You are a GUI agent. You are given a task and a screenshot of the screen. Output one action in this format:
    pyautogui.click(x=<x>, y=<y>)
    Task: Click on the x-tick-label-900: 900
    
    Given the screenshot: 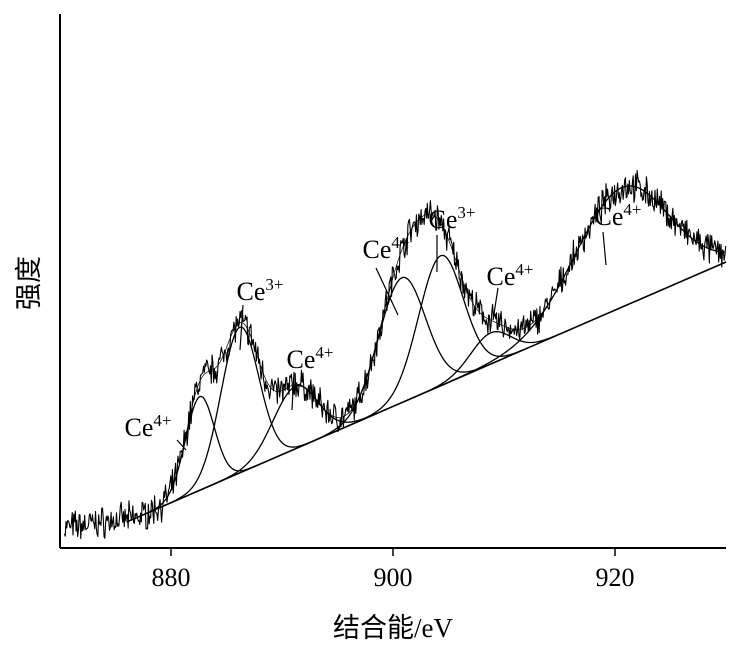 What is the action you would take?
    pyautogui.click(x=393, y=577)
    